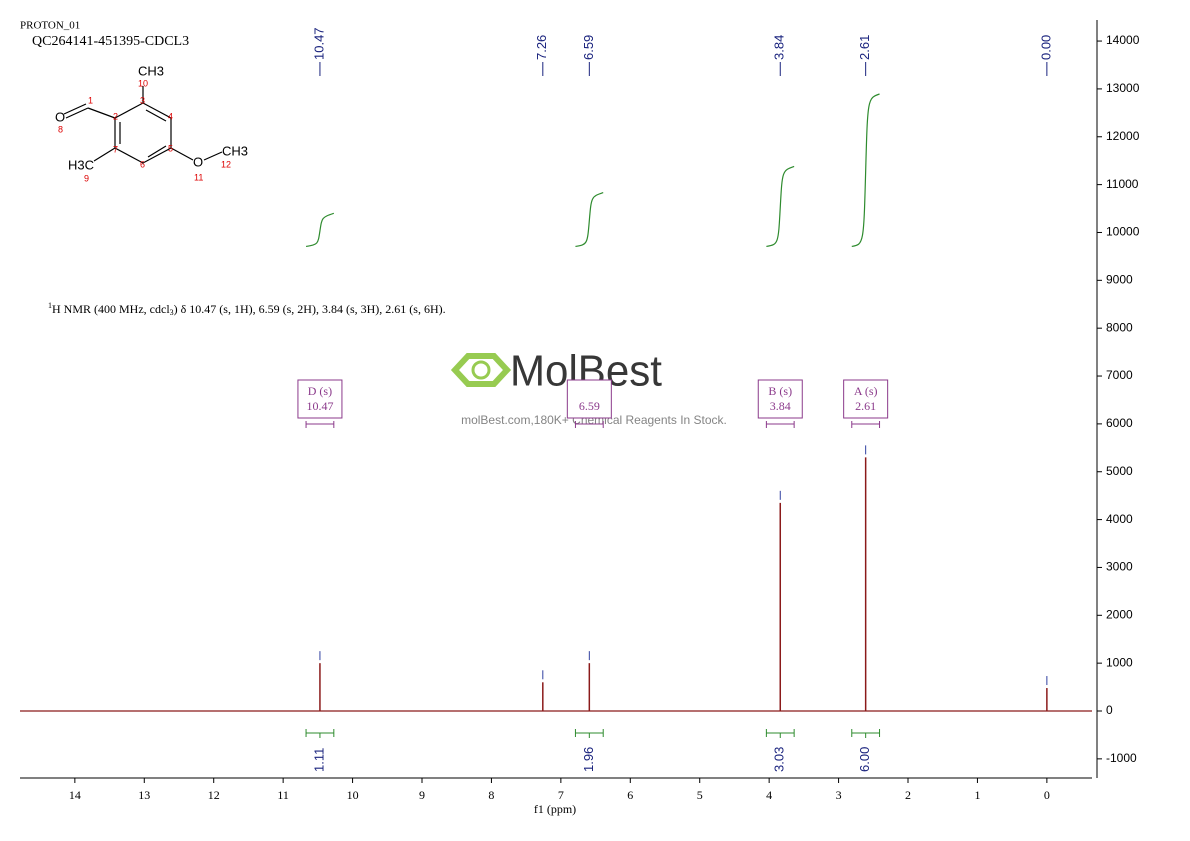 This screenshot has height=841, width=1190. I want to click on y-tick-label: 11000, so click(1122, 184).